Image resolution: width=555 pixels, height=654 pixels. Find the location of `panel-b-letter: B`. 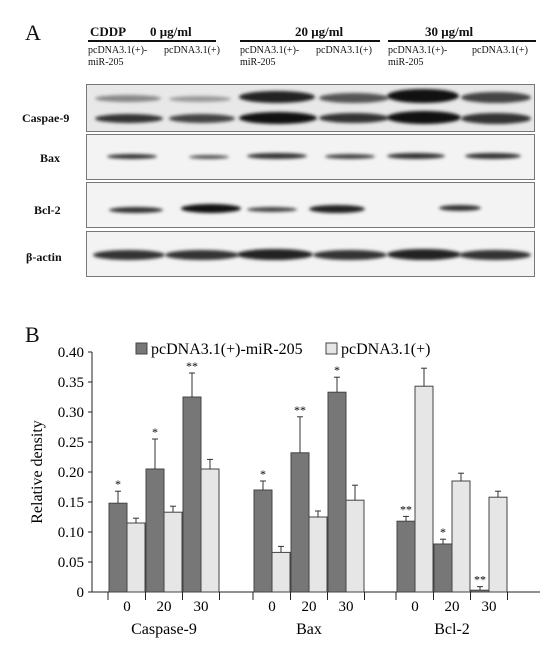

panel-b-letter: B is located at coordinates (32, 334).